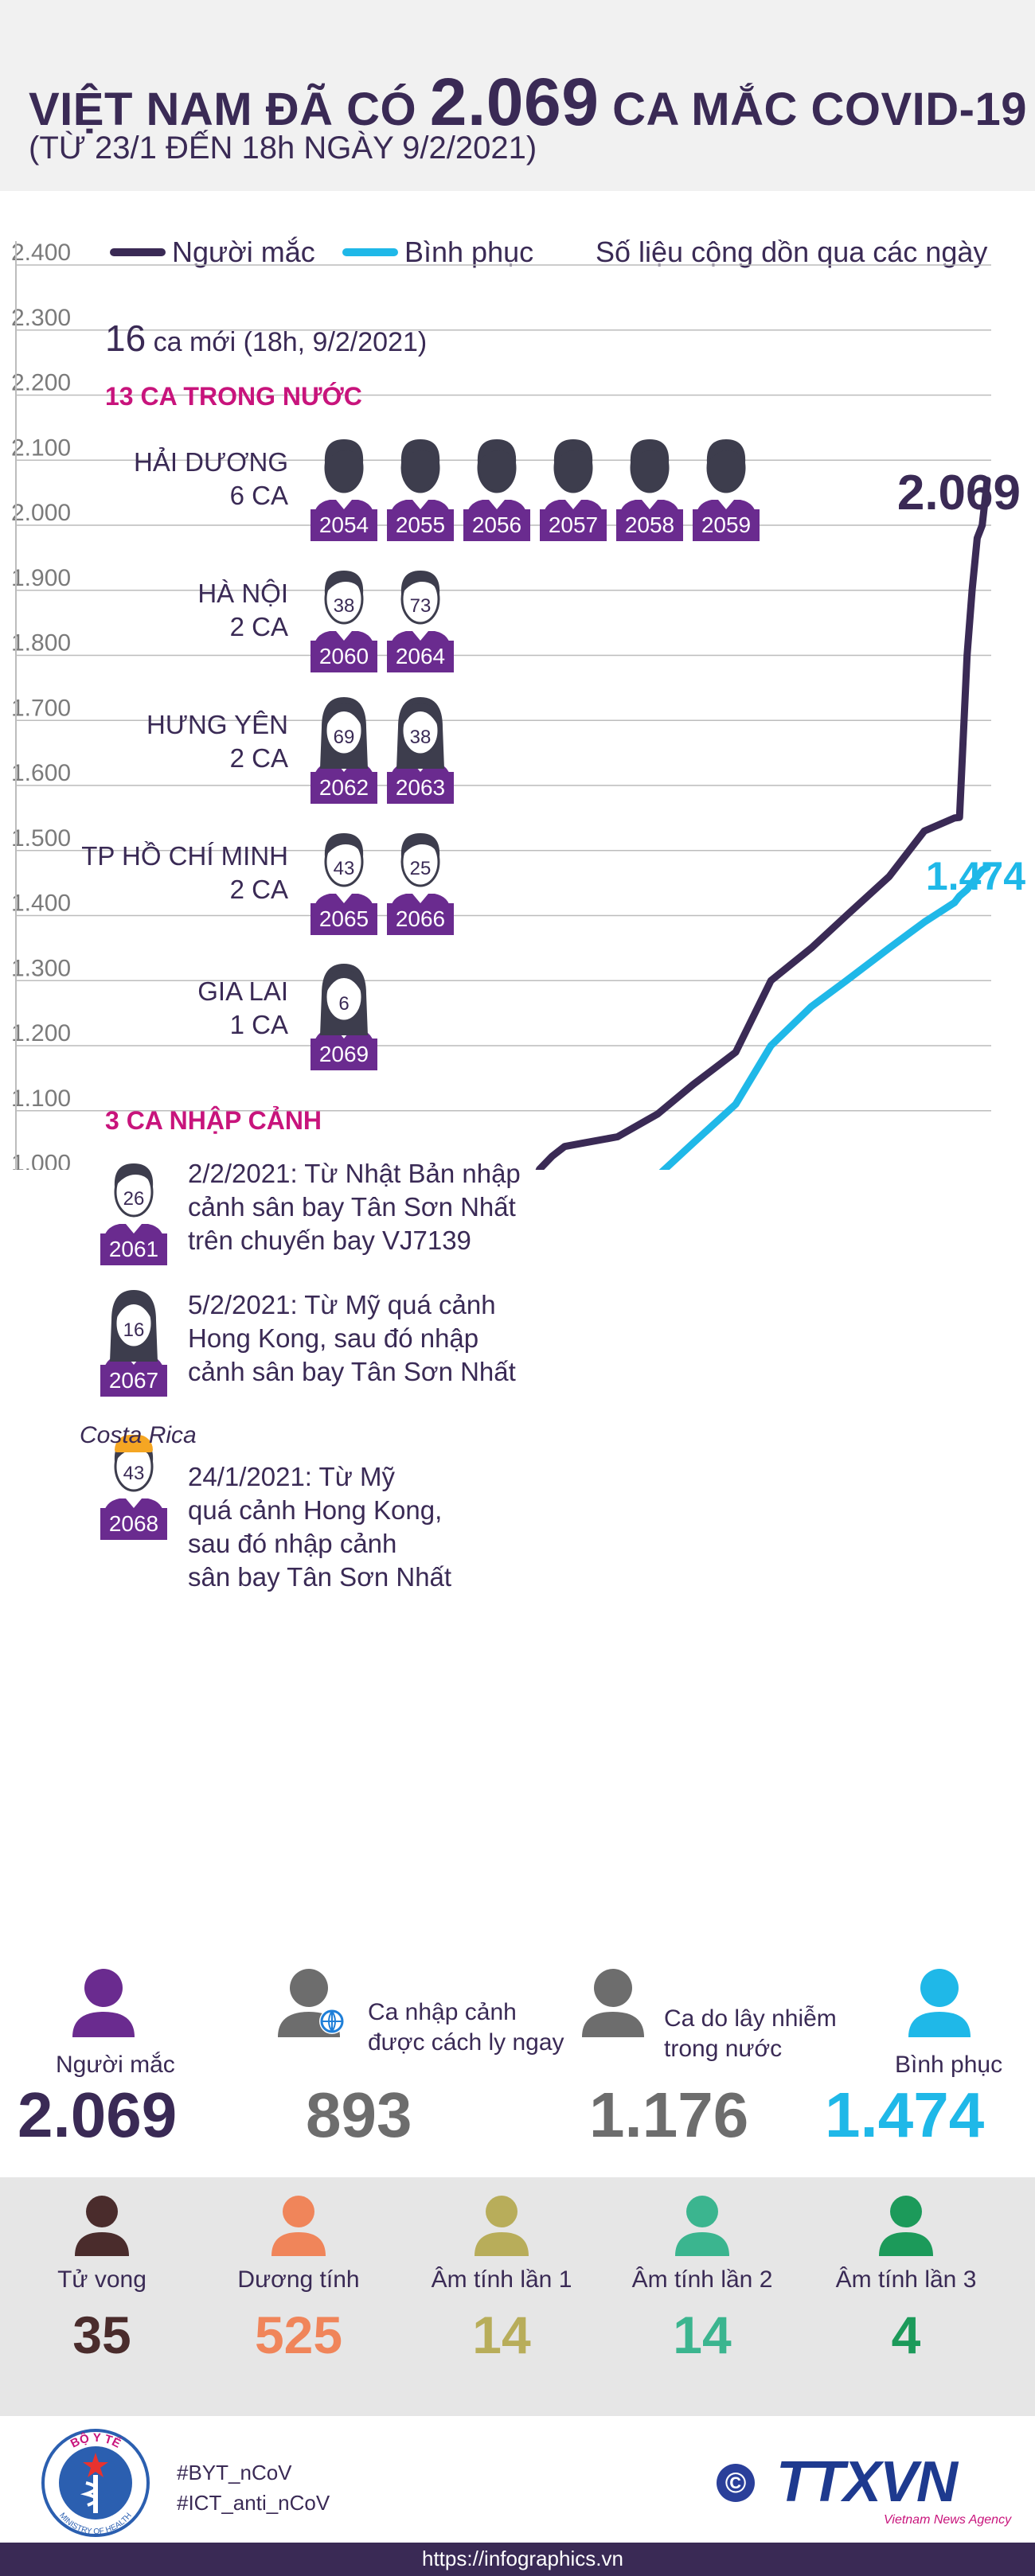 The image size is (1035, 2576). I want to click on person-age: 69, so click(344, 737).